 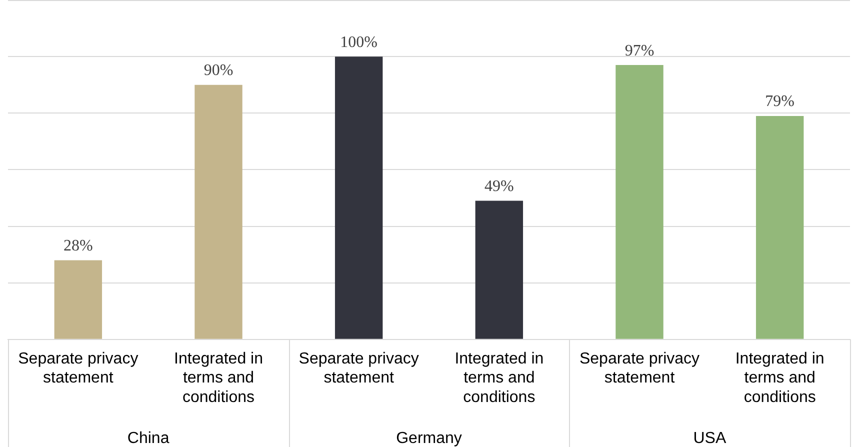 I want to click on data-label: 90%, so click(x=219, y=71).